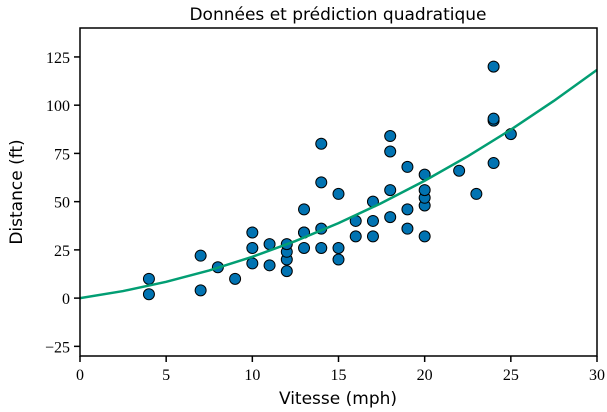  I want to click on x-tick-label: 15, so click(339, 375).